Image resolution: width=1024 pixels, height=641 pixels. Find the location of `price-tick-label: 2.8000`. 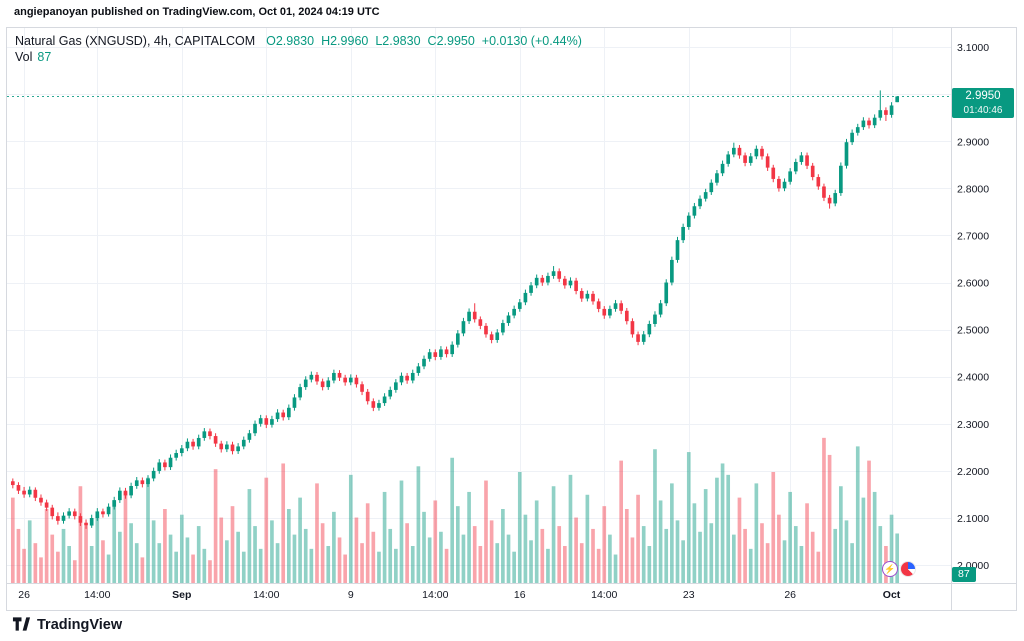

price-tick-label: 2.8000 is located at coordinates (973, 189).